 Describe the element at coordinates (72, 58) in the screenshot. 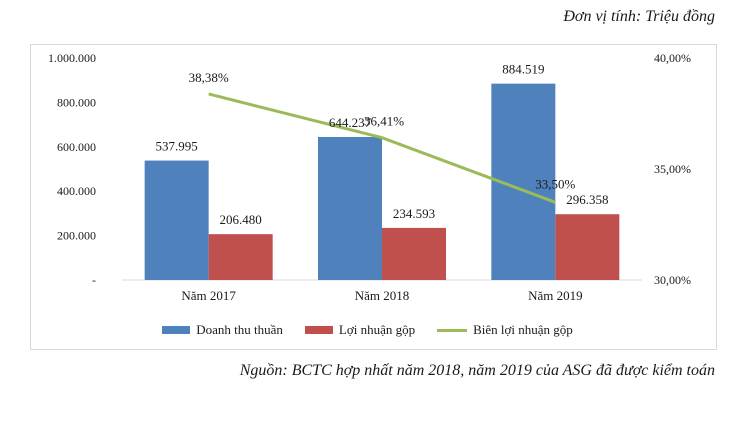

I see `y-tick-label: 1.000.000` at that location.